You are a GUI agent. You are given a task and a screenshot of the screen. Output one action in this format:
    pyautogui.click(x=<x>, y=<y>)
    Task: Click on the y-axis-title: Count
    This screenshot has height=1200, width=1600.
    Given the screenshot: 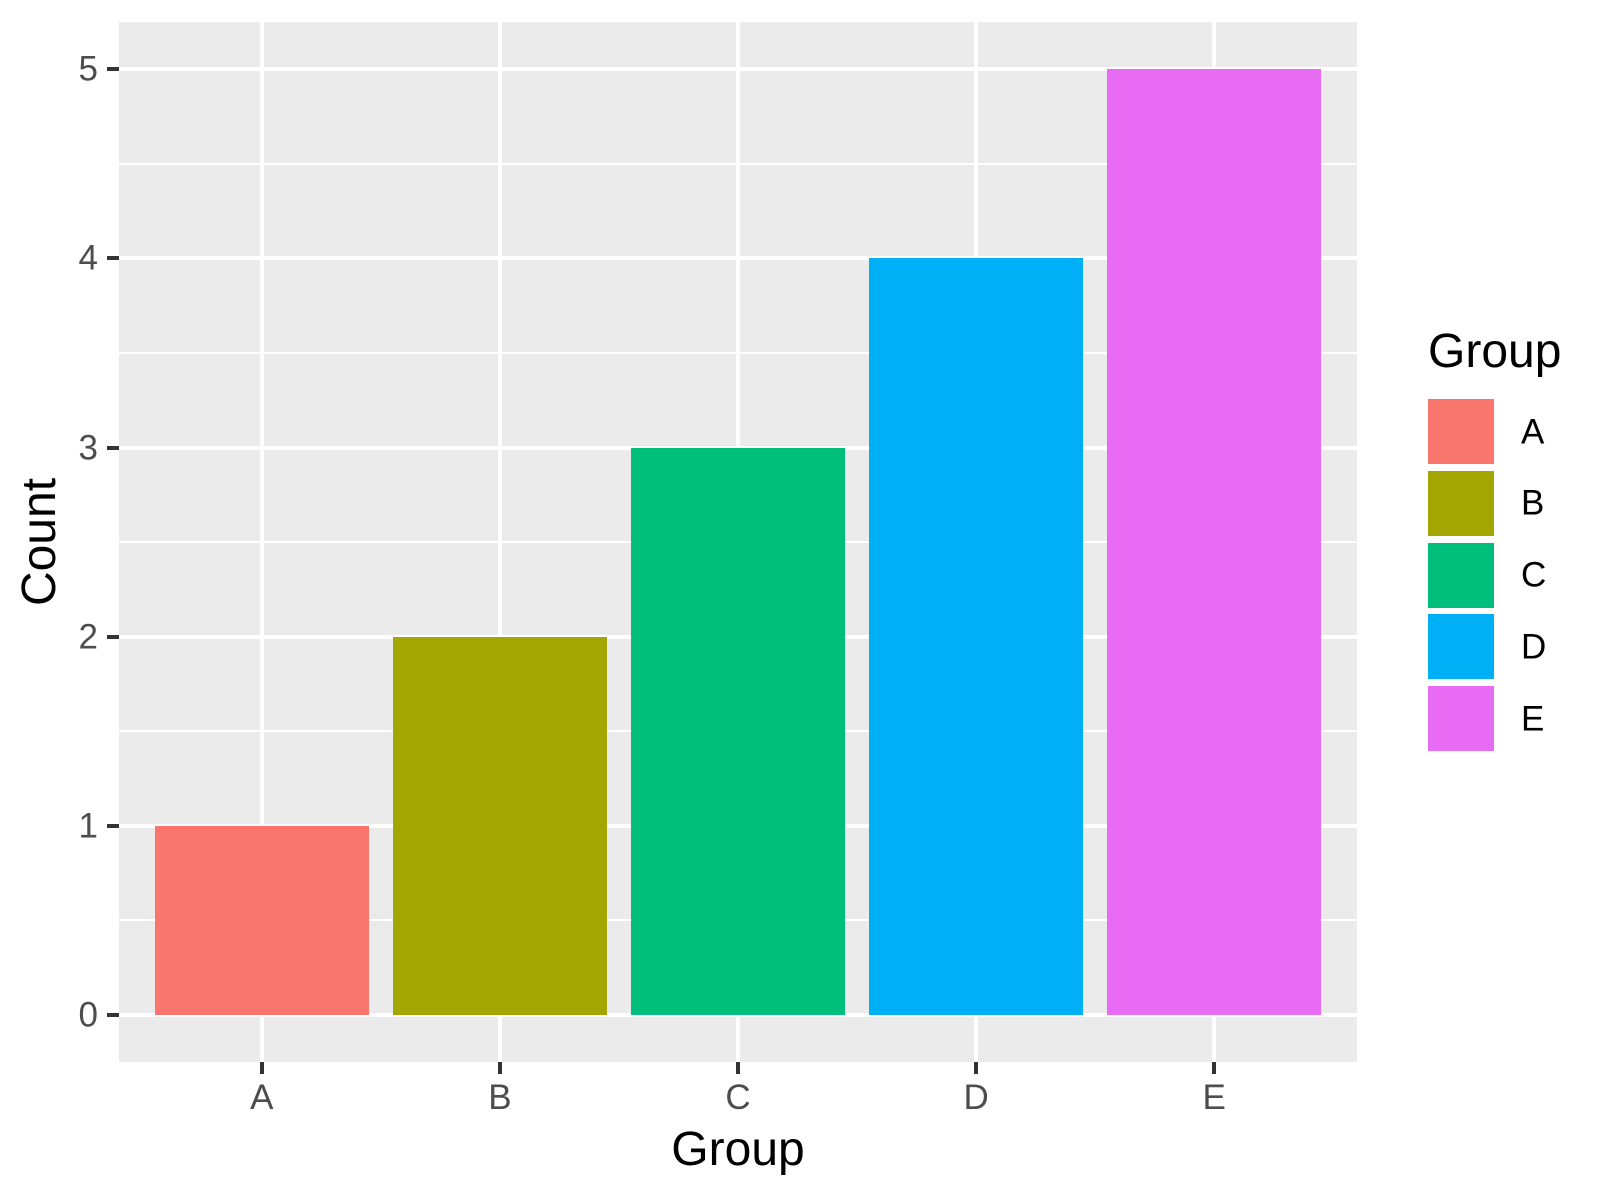 What is the action you would take?
    pyautogui.click(x=39, y=542)
    